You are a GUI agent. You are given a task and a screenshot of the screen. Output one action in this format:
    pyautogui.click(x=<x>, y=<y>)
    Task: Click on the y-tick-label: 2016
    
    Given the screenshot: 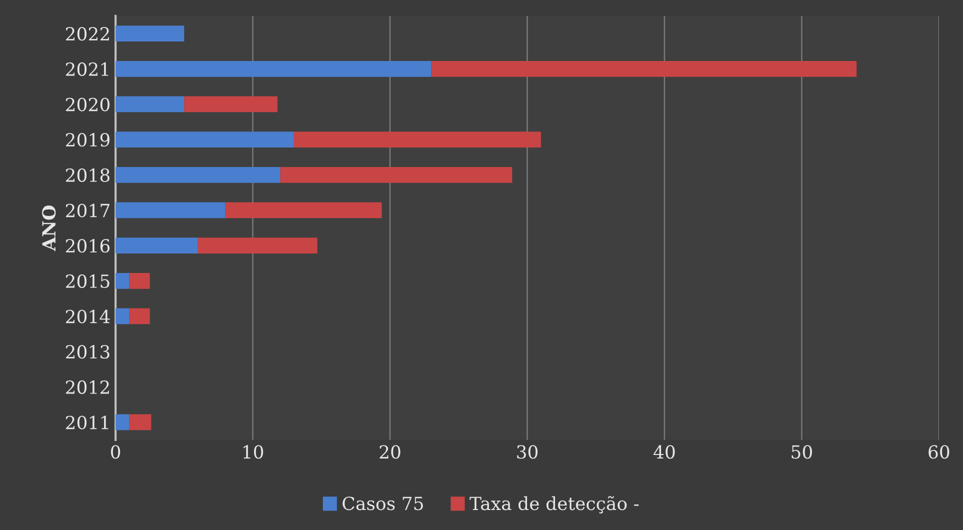 What is the action you would take?
    pyautogui.click(x=88, y=246)
    